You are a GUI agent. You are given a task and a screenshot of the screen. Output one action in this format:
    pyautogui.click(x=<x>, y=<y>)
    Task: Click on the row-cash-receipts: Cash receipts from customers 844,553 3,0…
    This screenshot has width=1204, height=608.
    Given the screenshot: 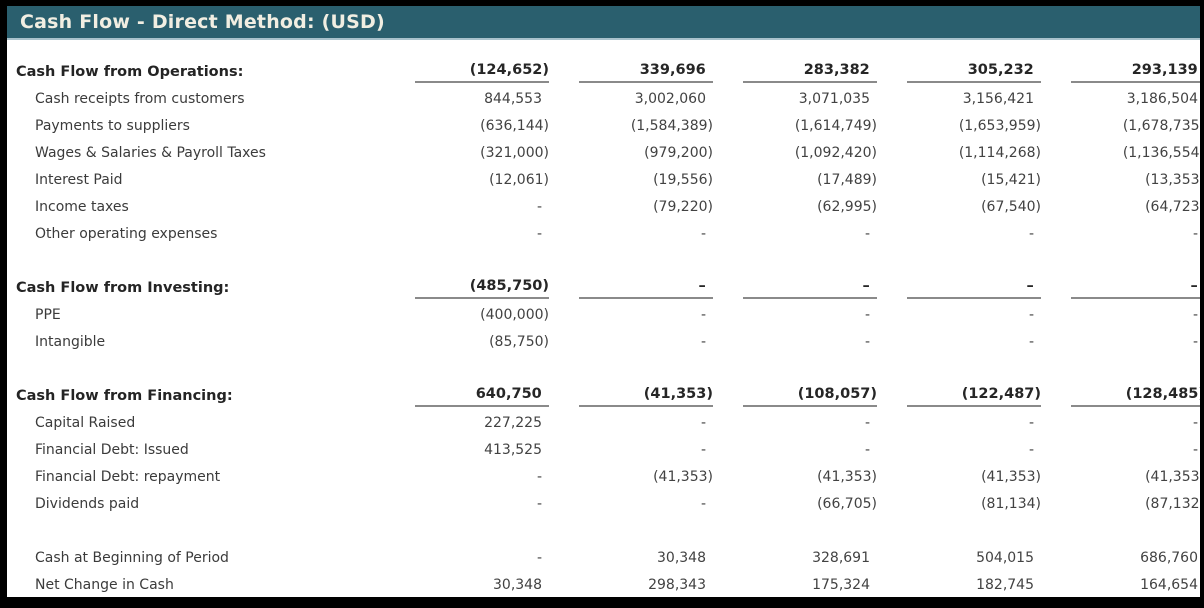 What is the action you would take?
    pyautogui.click(x=603, y=98)
    